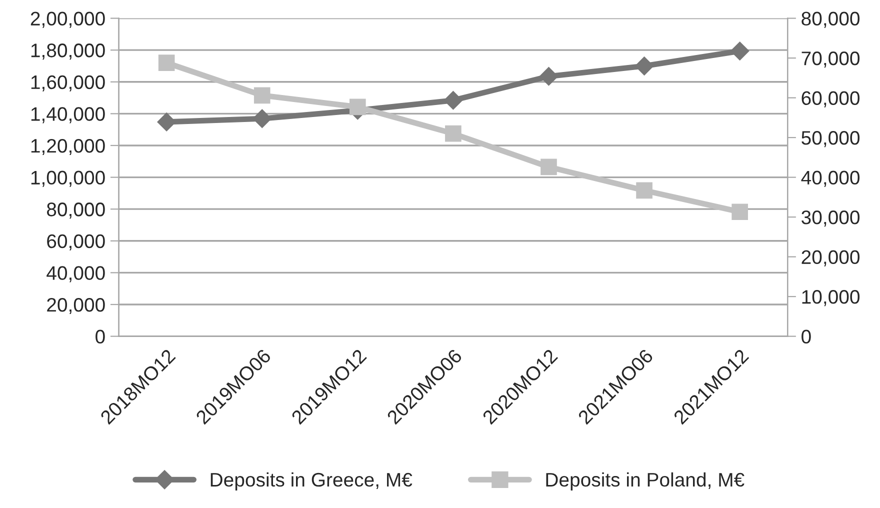  What do you see at coordinates (75, 274) in the screenshot?
I see `y-tick-label: 40,000` at bounding box center [75, 274].